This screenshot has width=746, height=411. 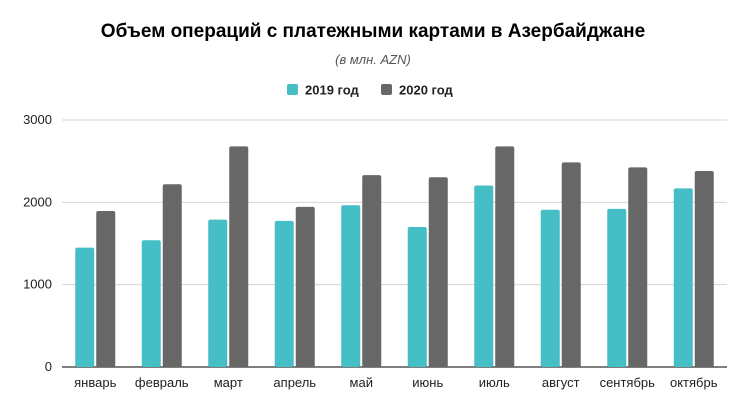 I want to click on x-tick-label: июнь, so click(x=427, y=382).